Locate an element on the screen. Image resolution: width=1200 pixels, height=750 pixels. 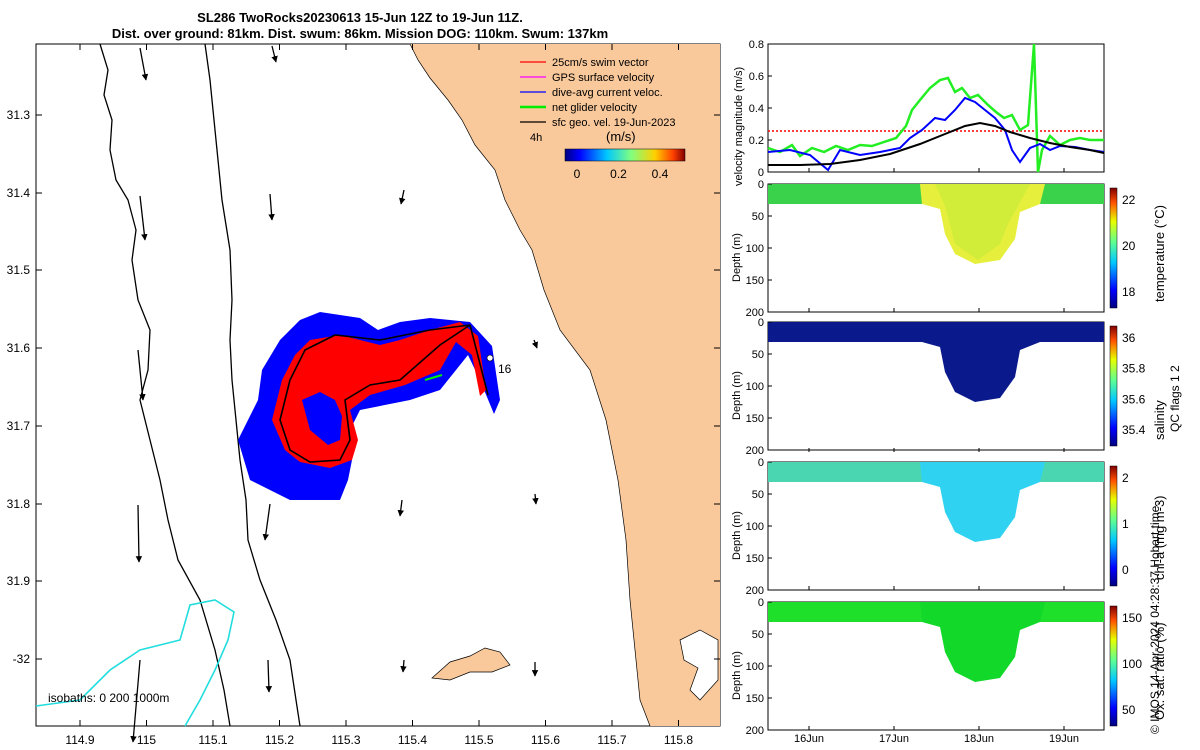
lat-tick-label: 31.3 is located at coordinates (19, 115).